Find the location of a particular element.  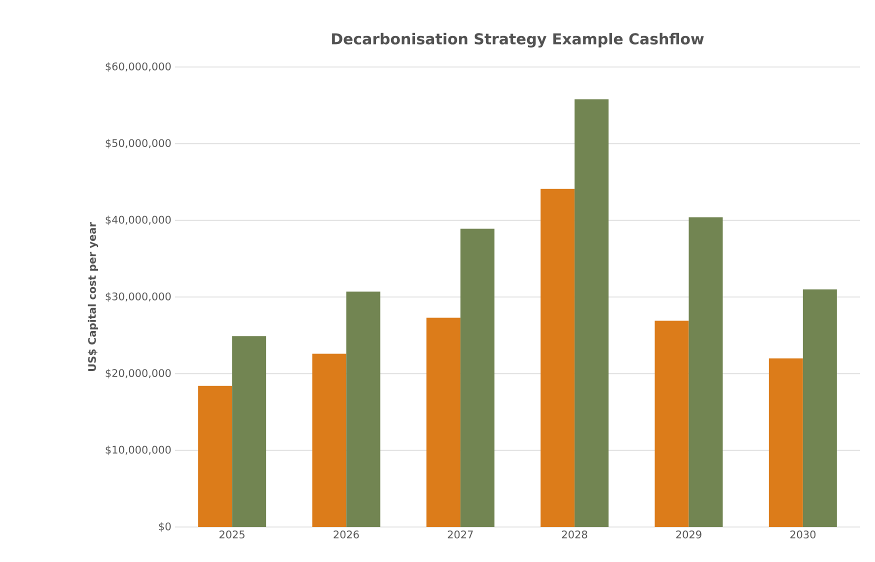

x-tick-label: 2028 is located at coordinates (575, 534).